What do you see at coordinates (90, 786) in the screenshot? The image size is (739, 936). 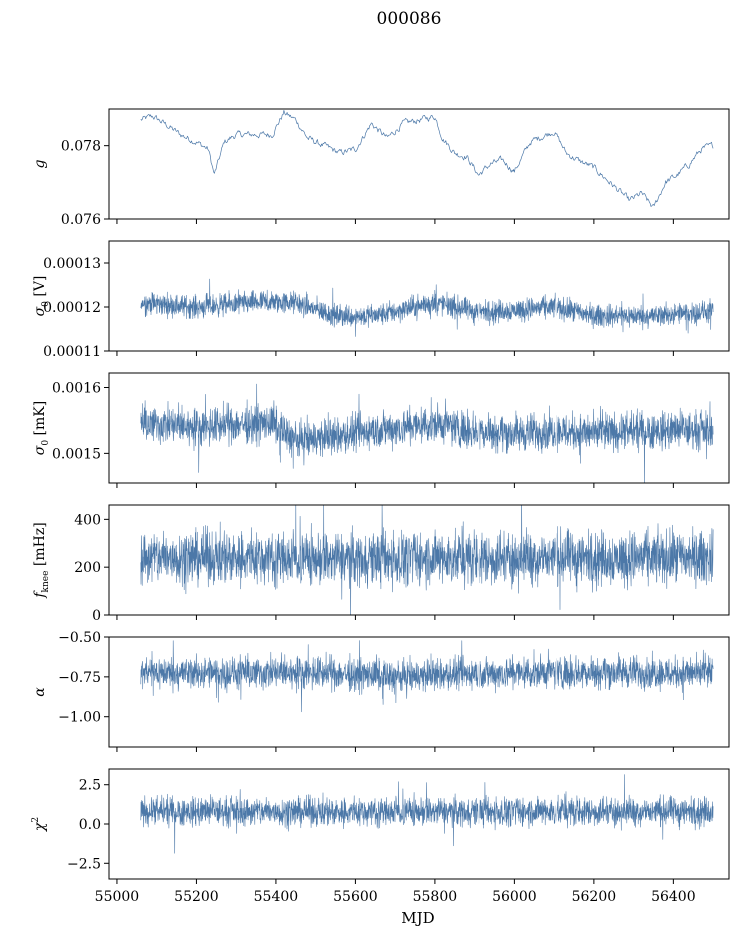 I see `y-tick-label: 2.5` at bounding box center [90, 786].